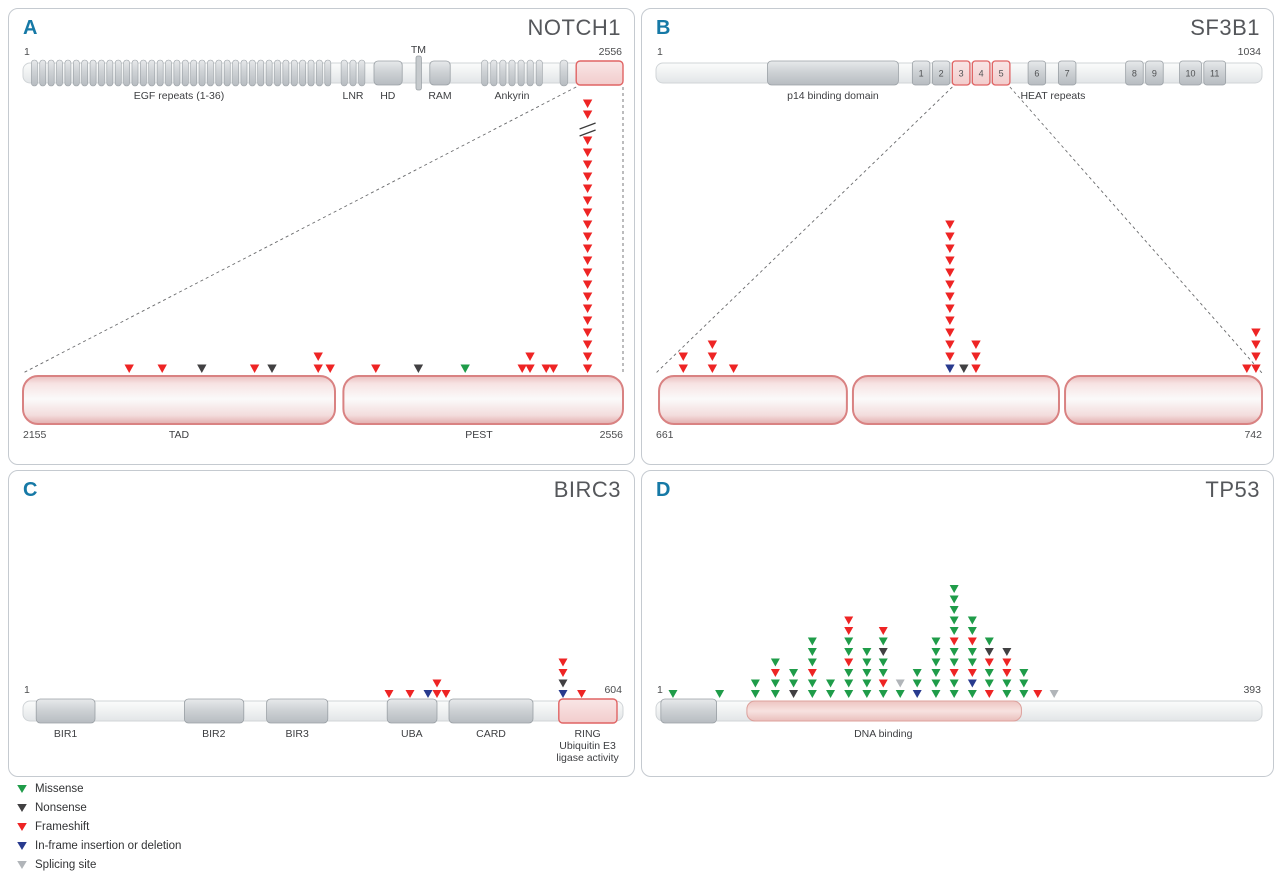  I want to click on heat-repeat-number: 10, so click(1190, 74).